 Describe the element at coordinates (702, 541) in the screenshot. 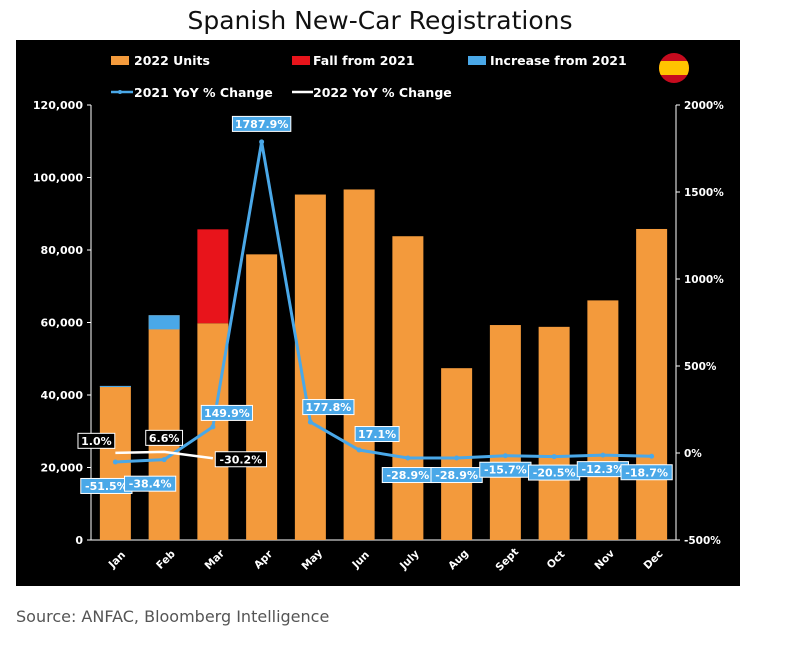

I see `y-right-tick-label: -500%` at that location.